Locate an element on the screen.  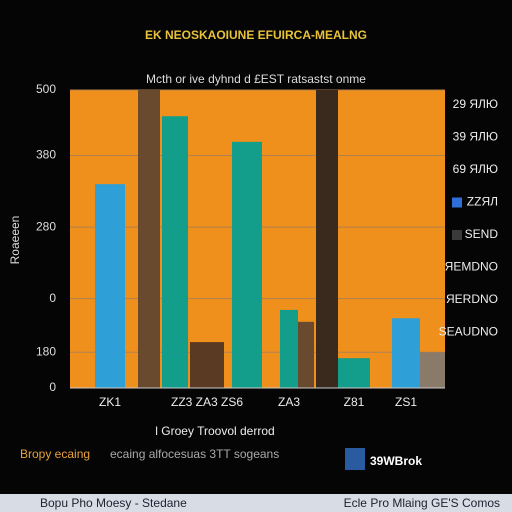
right-label: SEAUDNO is located at coordinates (468, 332).